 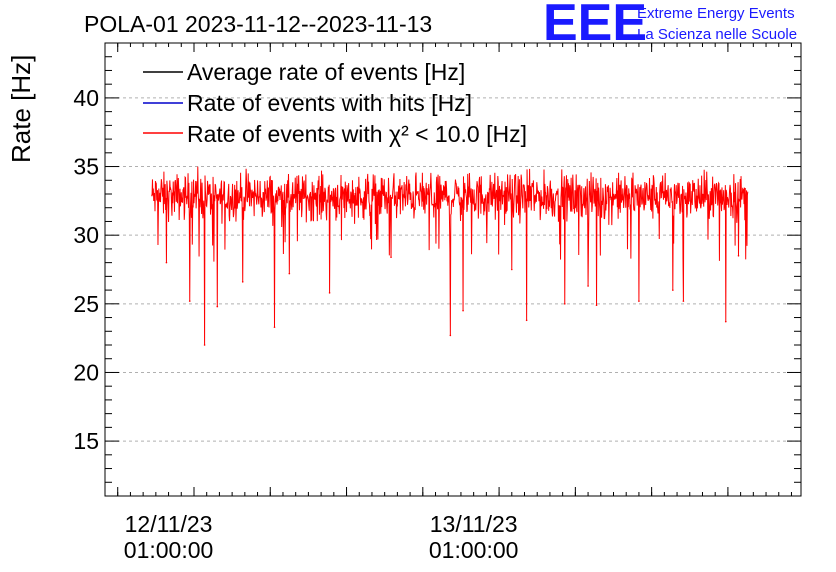 I want to click on logo-line-1: Extreme Energy Events, so click(x=716, y=13).